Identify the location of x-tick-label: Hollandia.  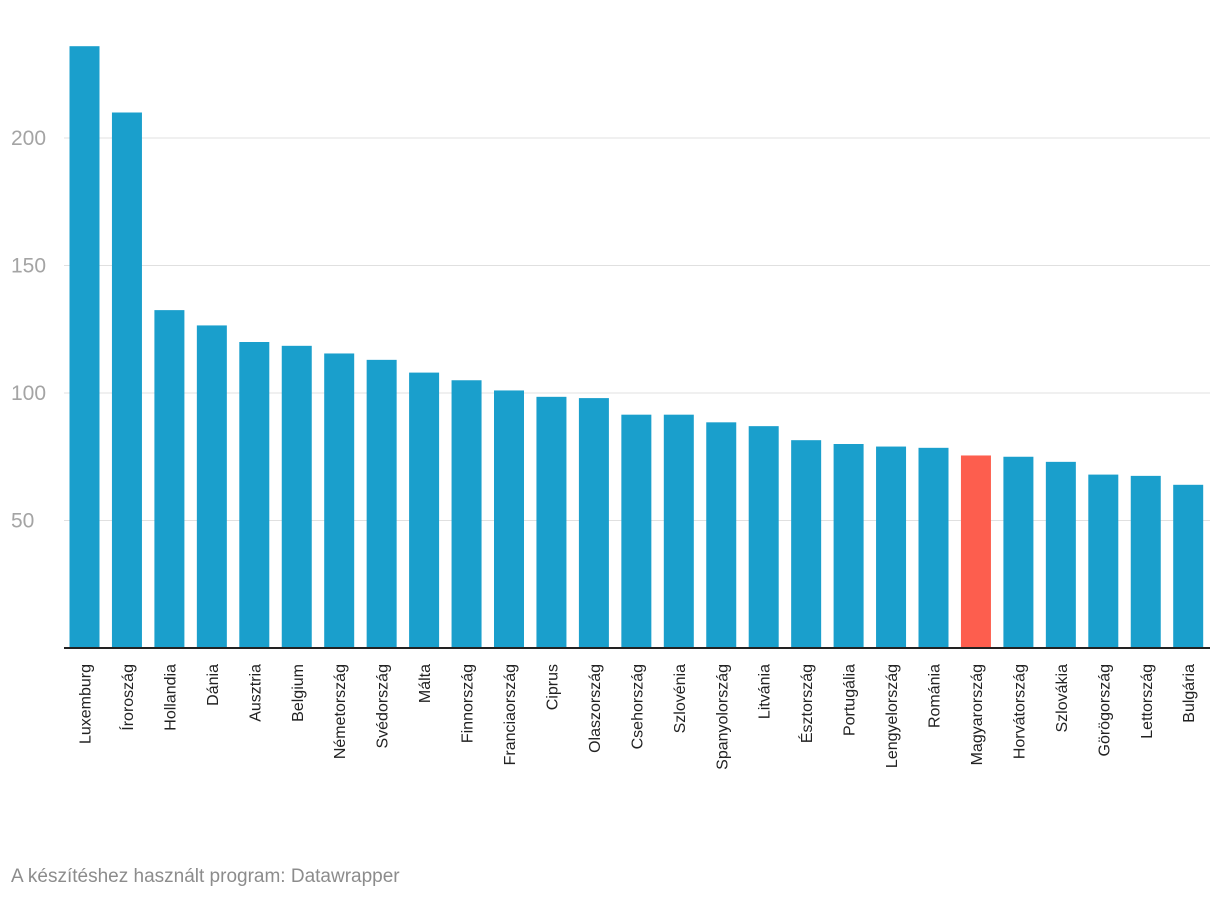
(170, 697).